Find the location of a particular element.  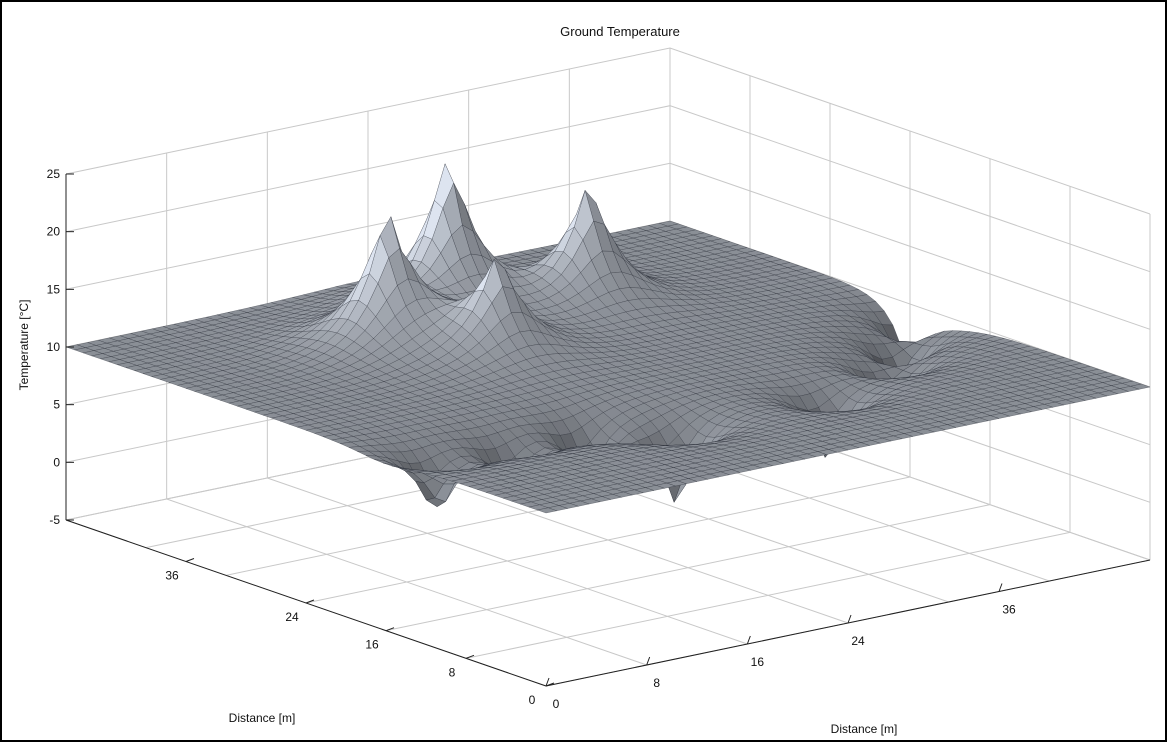

y-axis-label: Distance [m] is located at coordinates (262, 718).